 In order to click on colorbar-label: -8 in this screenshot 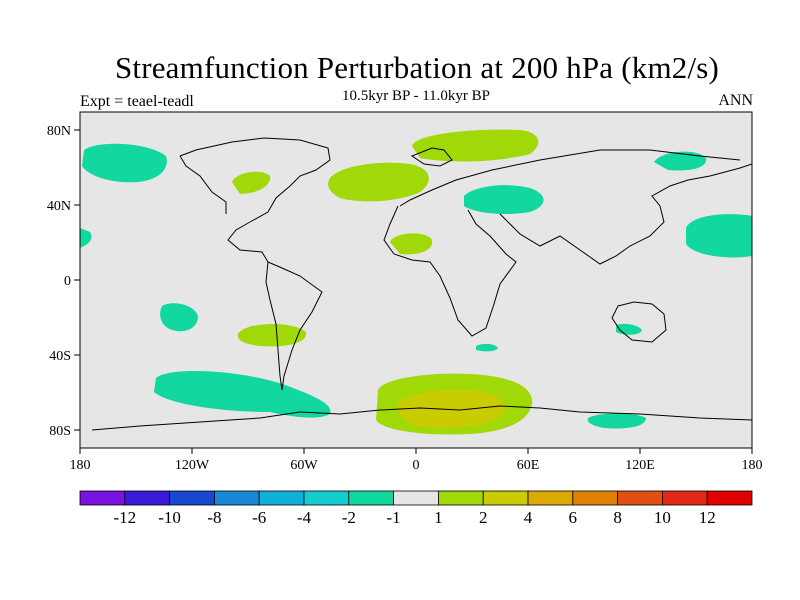, I will do `click(214, 517)`.